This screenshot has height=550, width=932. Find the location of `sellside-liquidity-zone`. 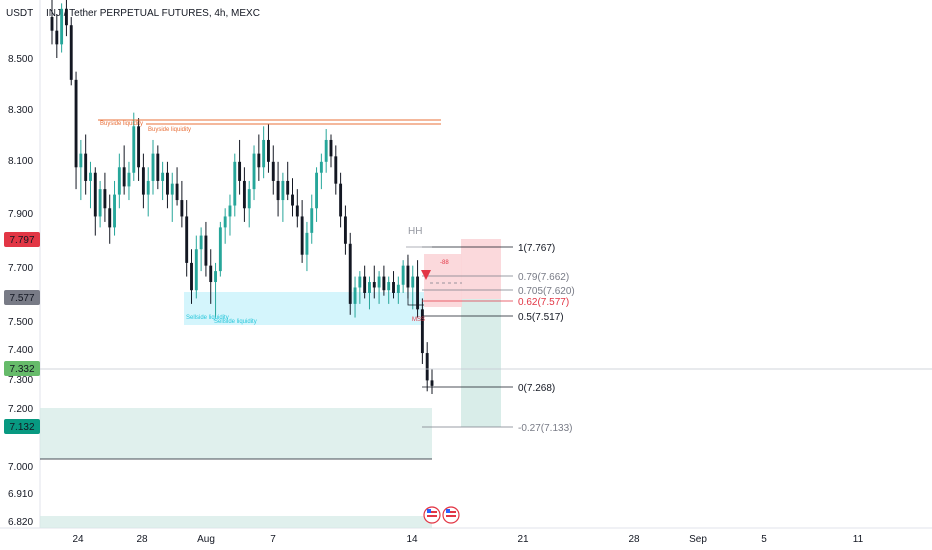

sellside-liquidity-zone is located at coordinates (304, 308).